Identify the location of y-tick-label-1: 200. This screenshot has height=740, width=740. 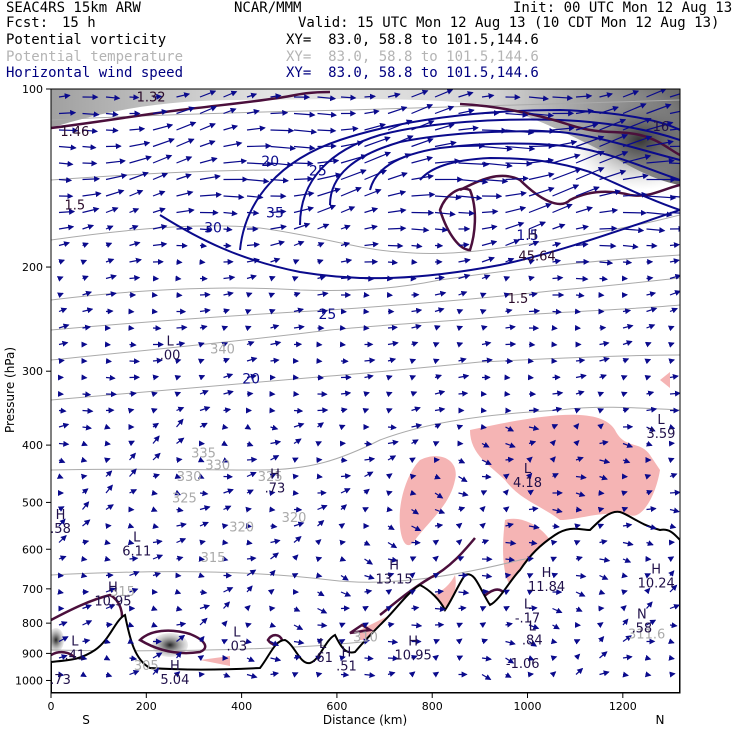
(32, 267).